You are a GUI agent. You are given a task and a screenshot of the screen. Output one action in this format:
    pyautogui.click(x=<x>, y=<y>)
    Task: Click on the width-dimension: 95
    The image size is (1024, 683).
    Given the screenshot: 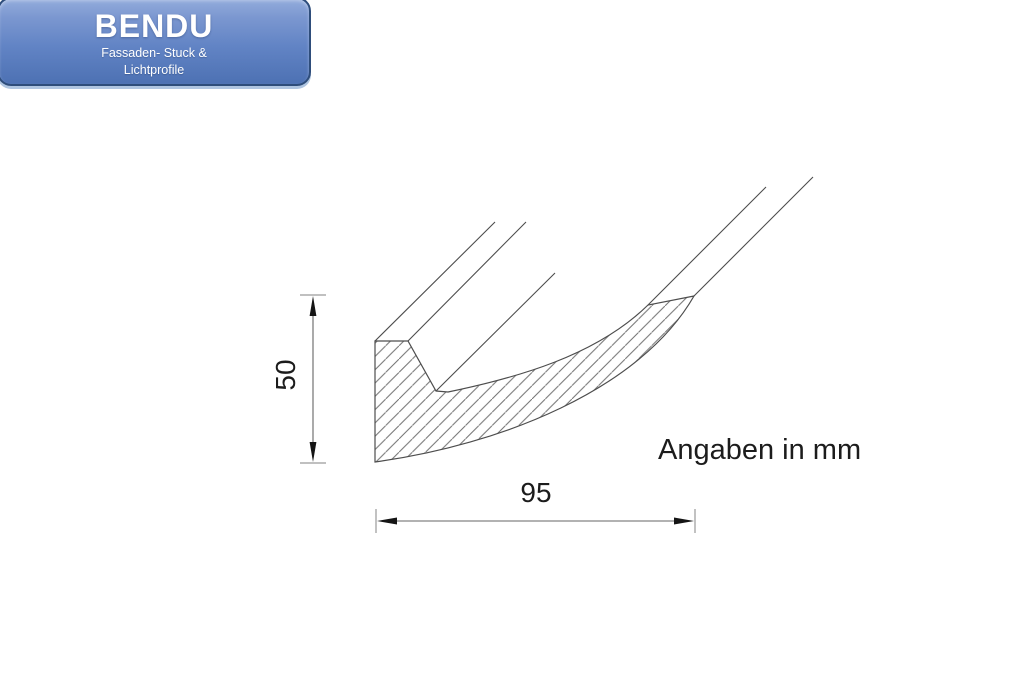 What is the action you would take?
    pyautogui.click(x=535, y=505)
    